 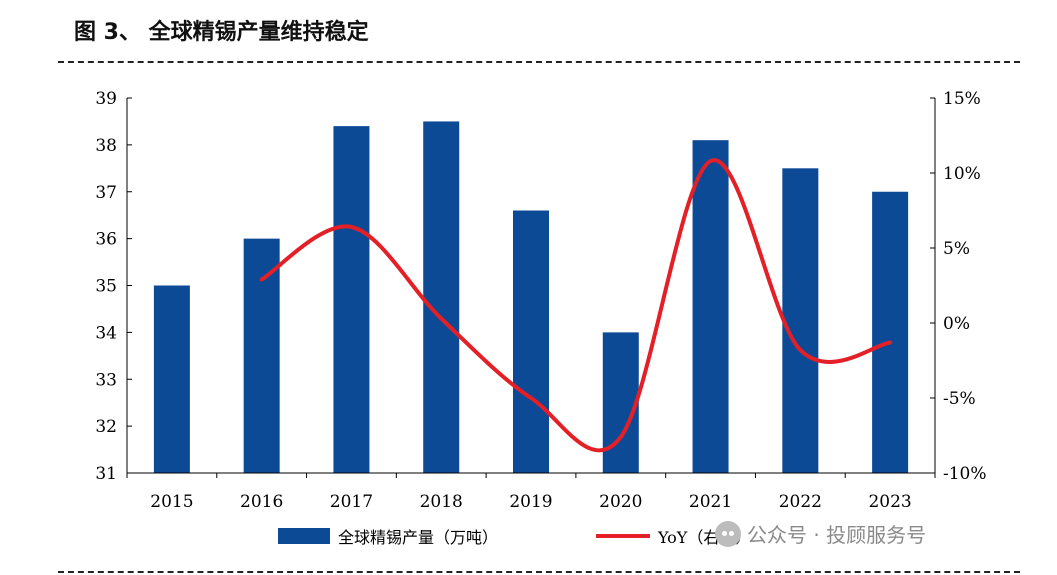 What do you see at coordinates (800, 320) in the screenshot?
I see `bar-2022` at bounding box center [800, 320].